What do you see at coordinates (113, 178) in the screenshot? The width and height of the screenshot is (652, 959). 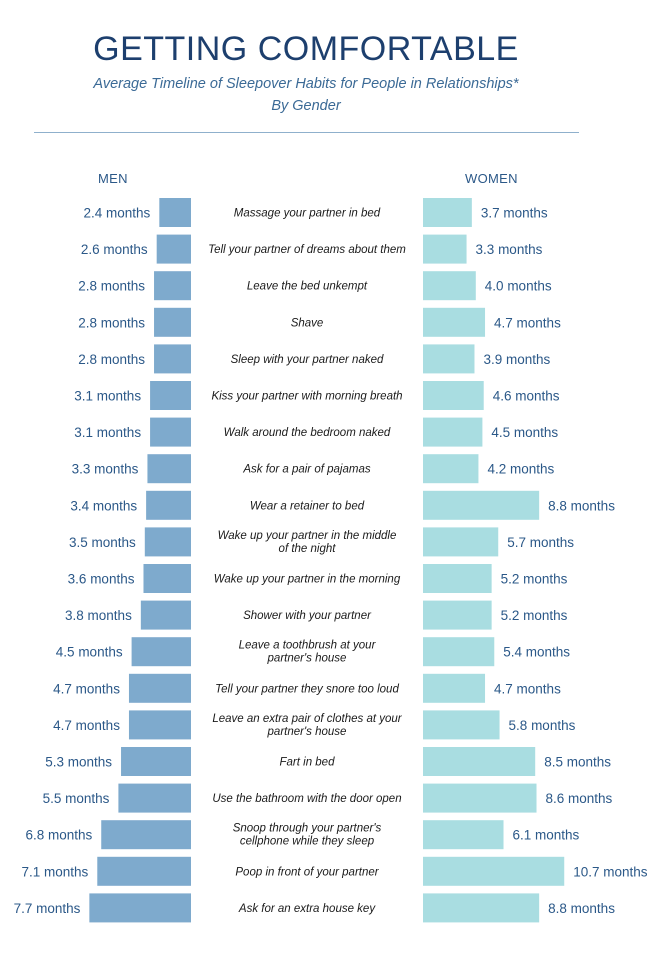 I see `men-column-header: MEN` at bounding box center [113, 178].